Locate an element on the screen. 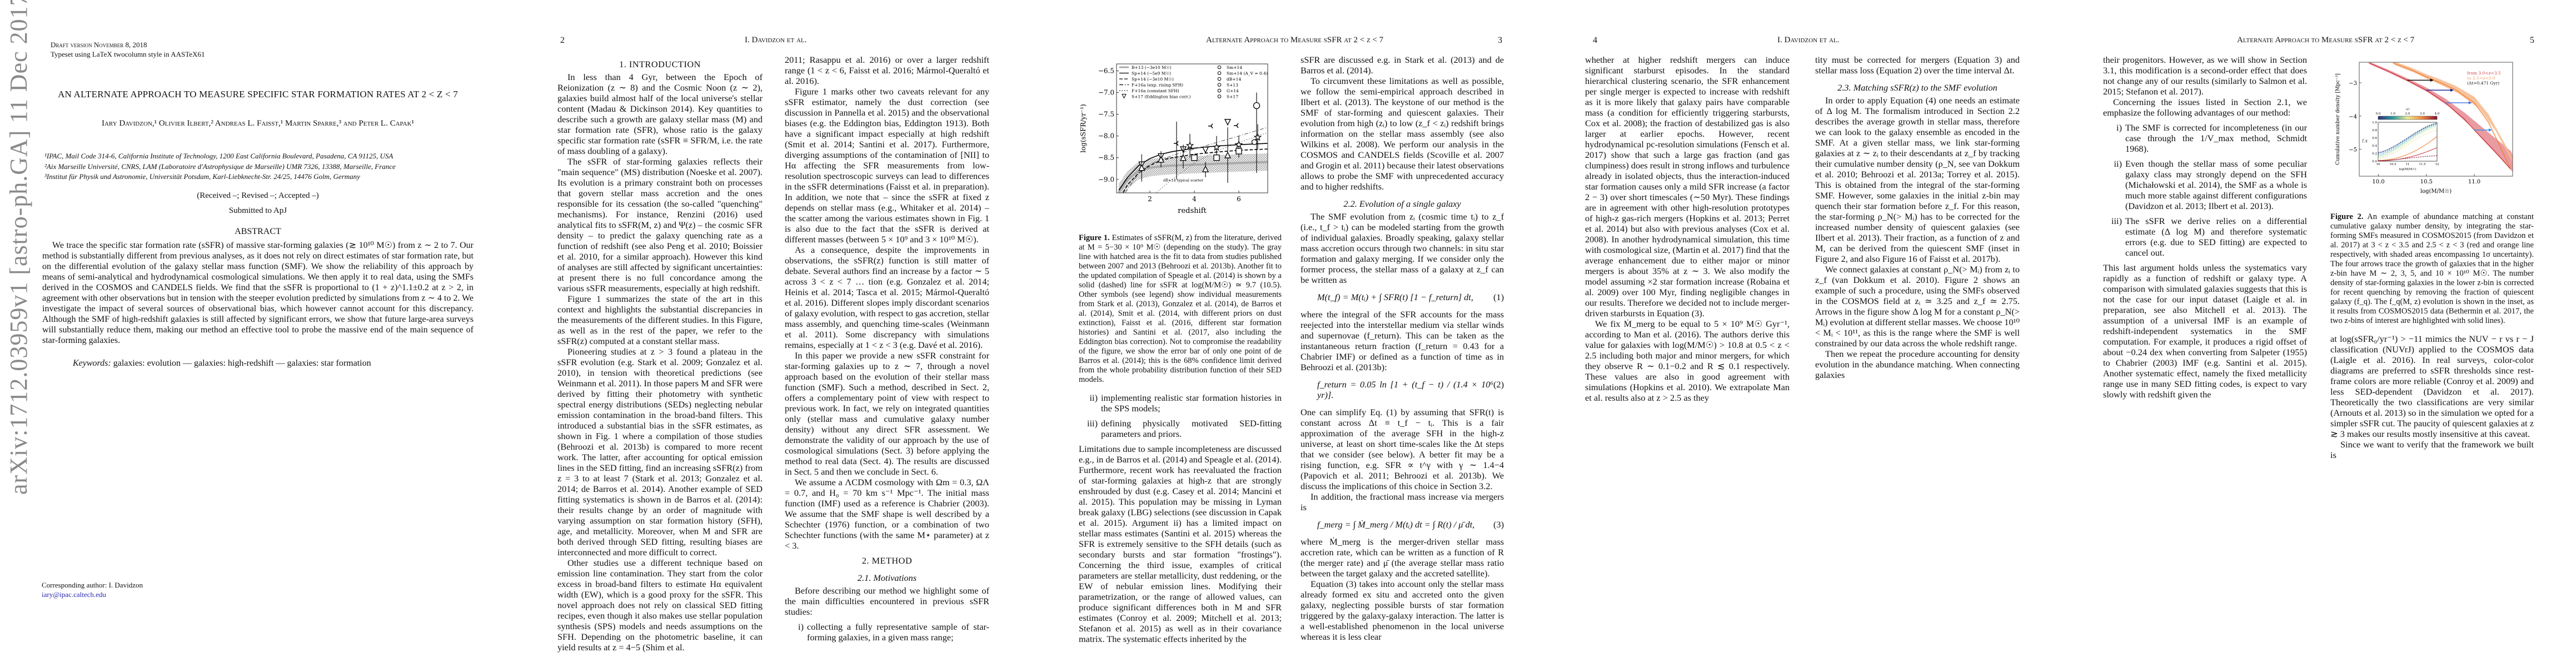 This screenshot has height=667, width=2576. colorbar-tick-label: 0.0 is located at coordinates (2378, 114).